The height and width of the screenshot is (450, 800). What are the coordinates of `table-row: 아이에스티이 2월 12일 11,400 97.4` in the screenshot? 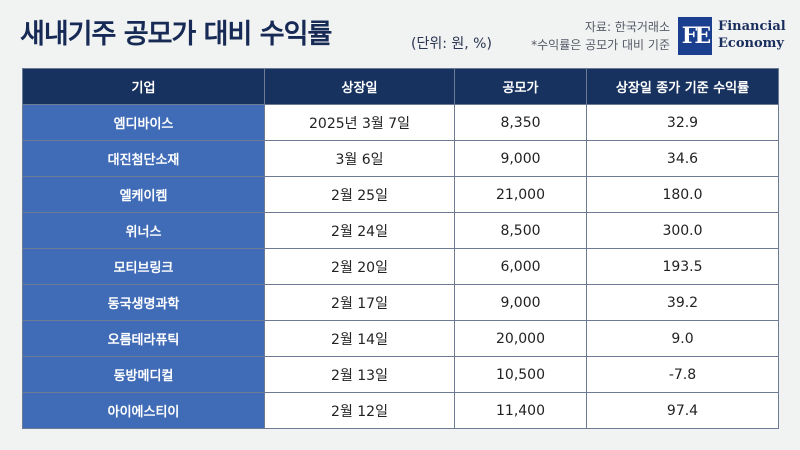 It's located at (400, 410).